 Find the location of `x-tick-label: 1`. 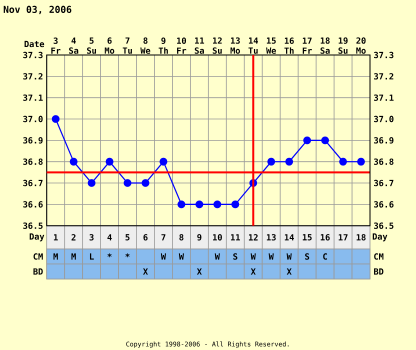

x-tick-label: 1 is located at coordinates (56, 237).